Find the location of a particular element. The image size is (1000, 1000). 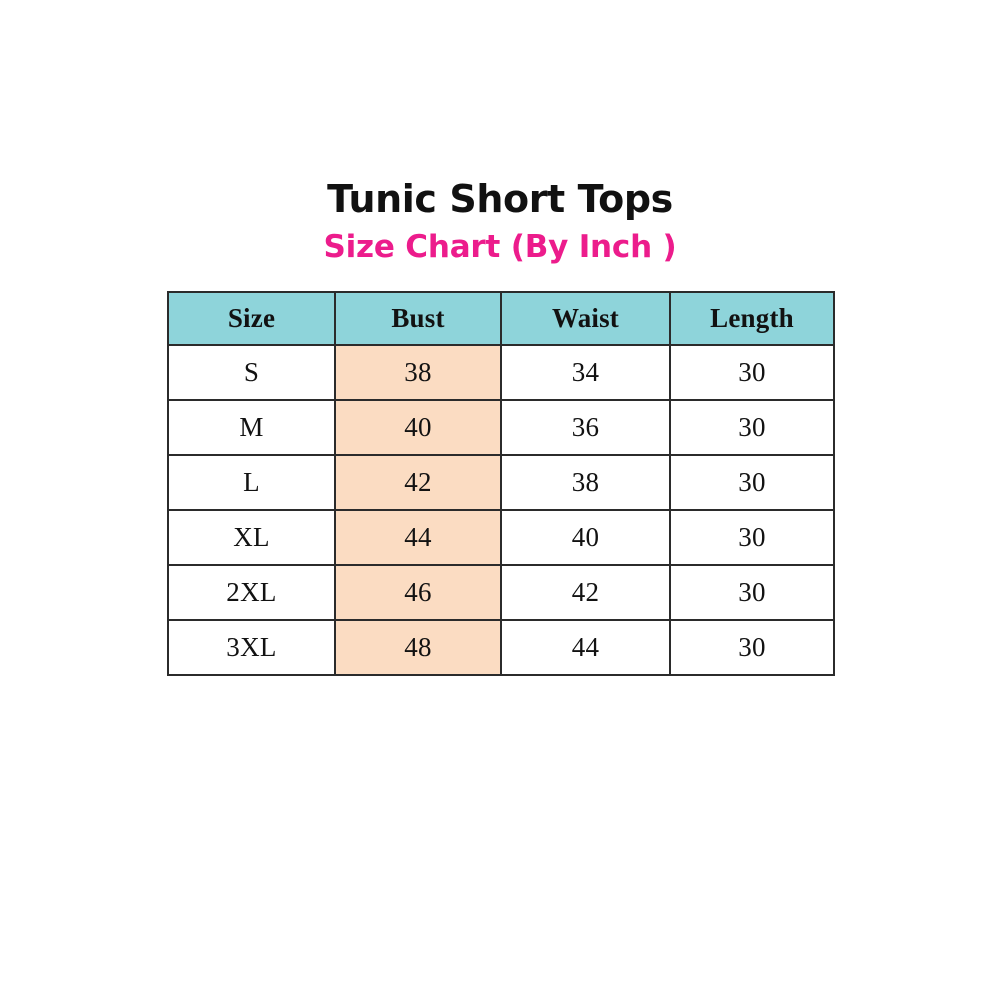

table-row: 2XL 46 42 30 is located at coordinates (501, 592).